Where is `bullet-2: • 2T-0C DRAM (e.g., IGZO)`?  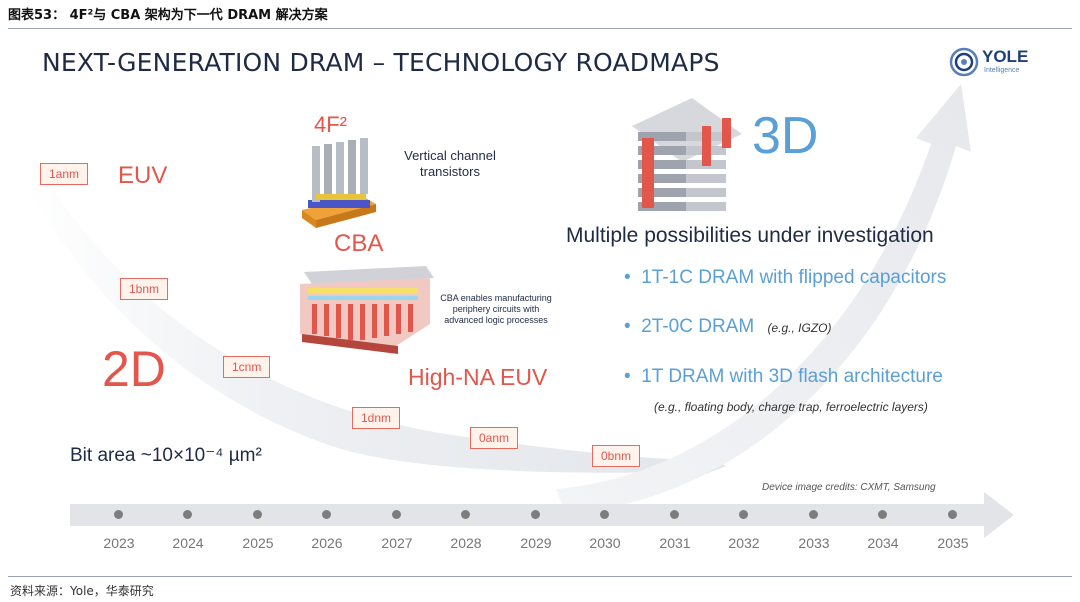 bullet-2: • 2T-0C DRAM (e.g., IGZO) is located at coordinates (727, 327).